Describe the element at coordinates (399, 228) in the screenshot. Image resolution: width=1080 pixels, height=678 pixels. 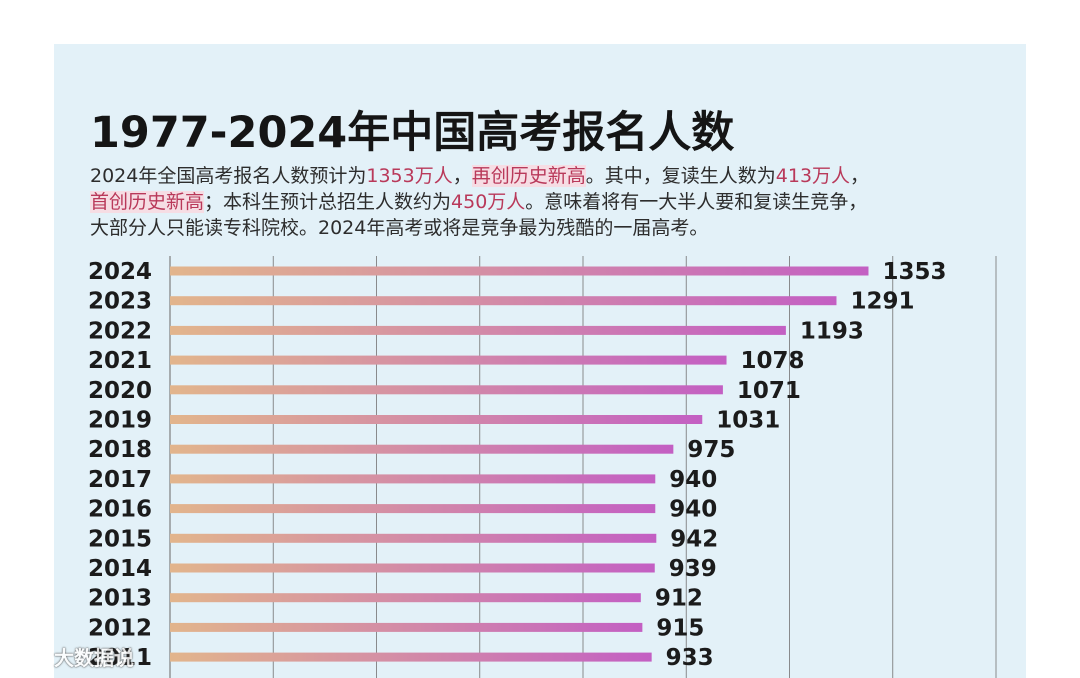
I see `intro-line-3: 大部分人只能读专科院校。2024年高考或将是竞争最为残酷的一届高考。` at that location.